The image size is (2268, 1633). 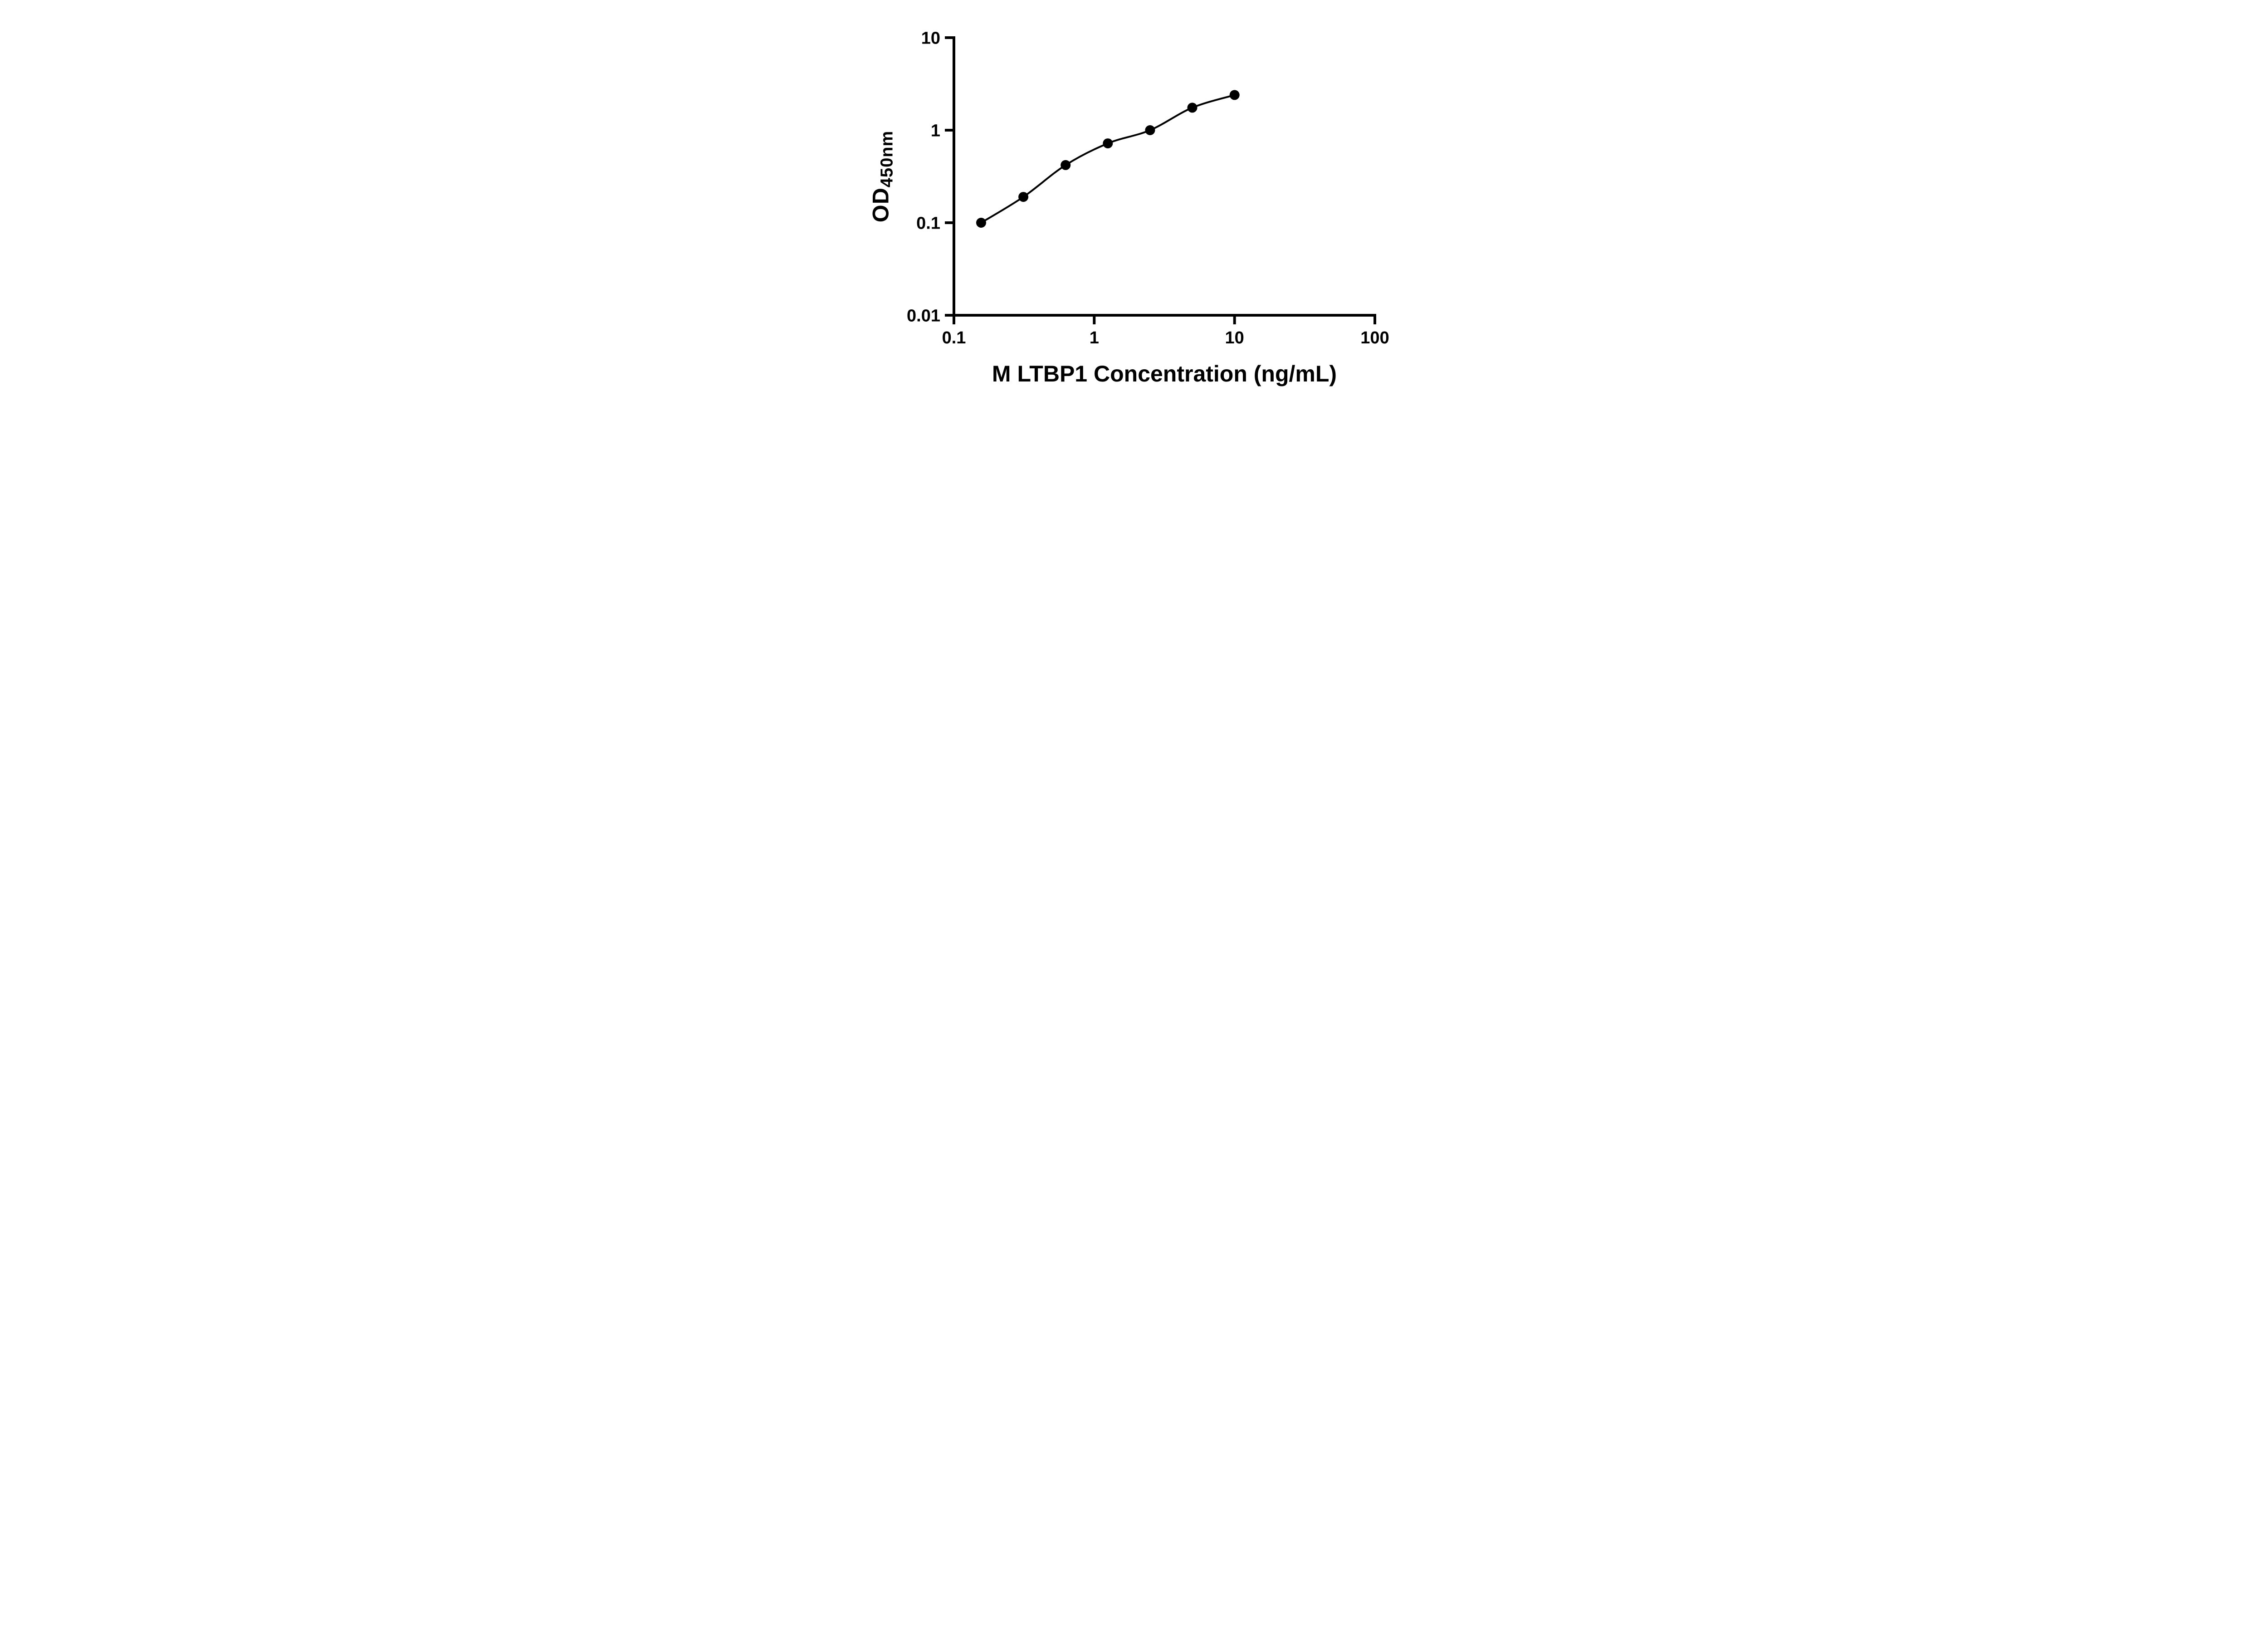 I want to click on y-tick-label: 0.1, so click(x=928, y=223).